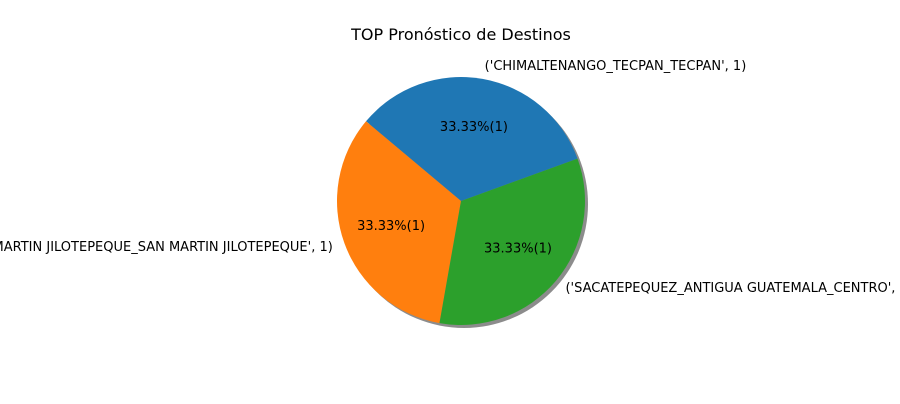  I want to click on percent-label-0: 33.33%(1), so click(474, 127).